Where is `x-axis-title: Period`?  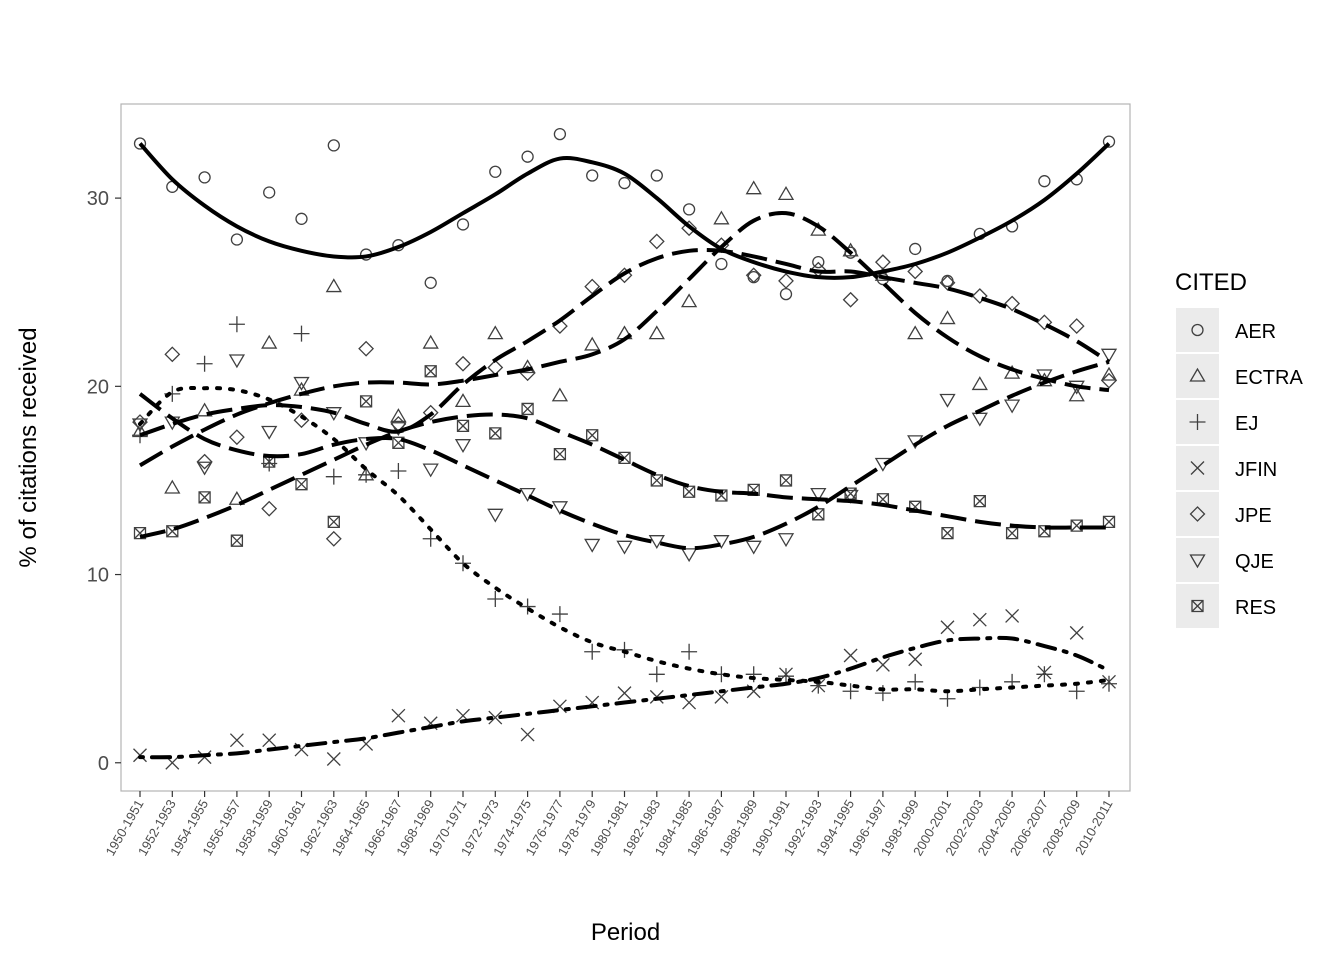 x-axis-title: Period is located at coordinates (625, 932).